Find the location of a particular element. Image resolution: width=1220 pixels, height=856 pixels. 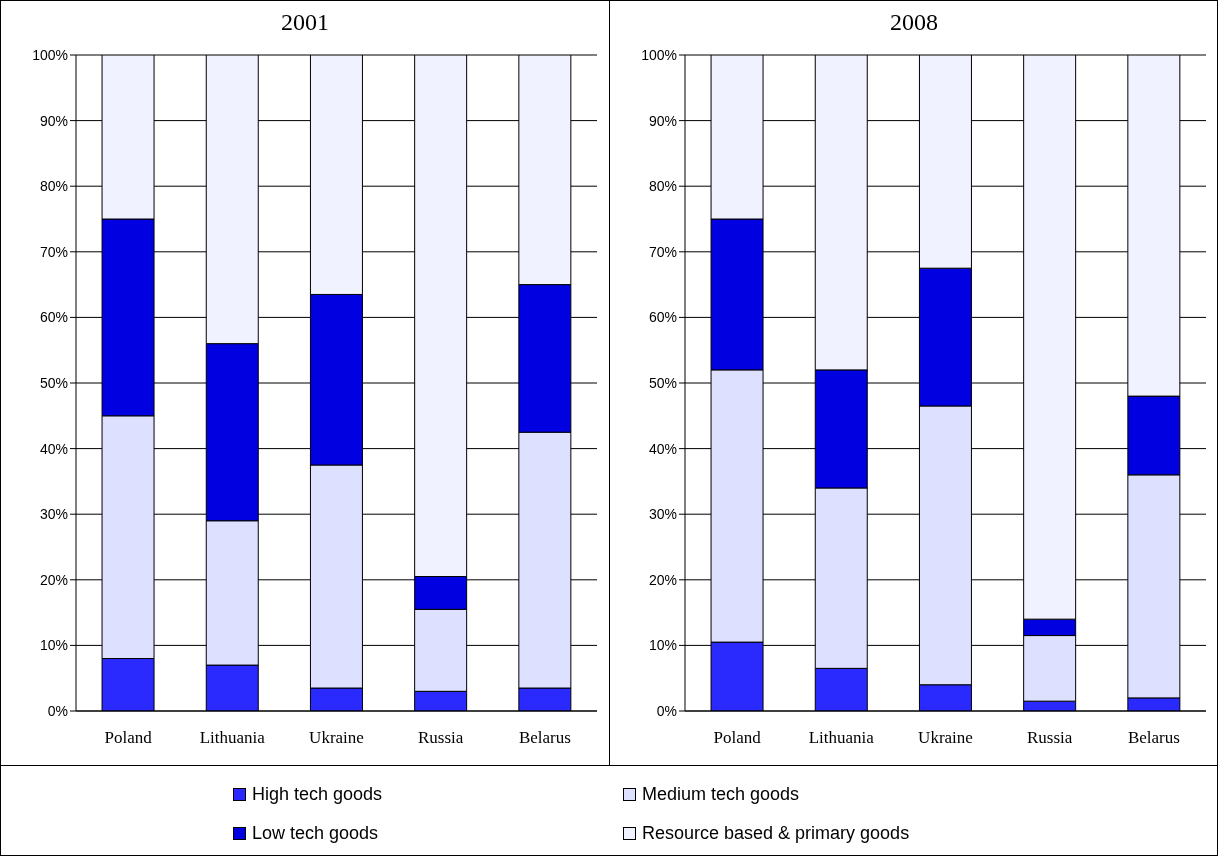

legend-label: High tech goods is located at coordinates (317, 794).